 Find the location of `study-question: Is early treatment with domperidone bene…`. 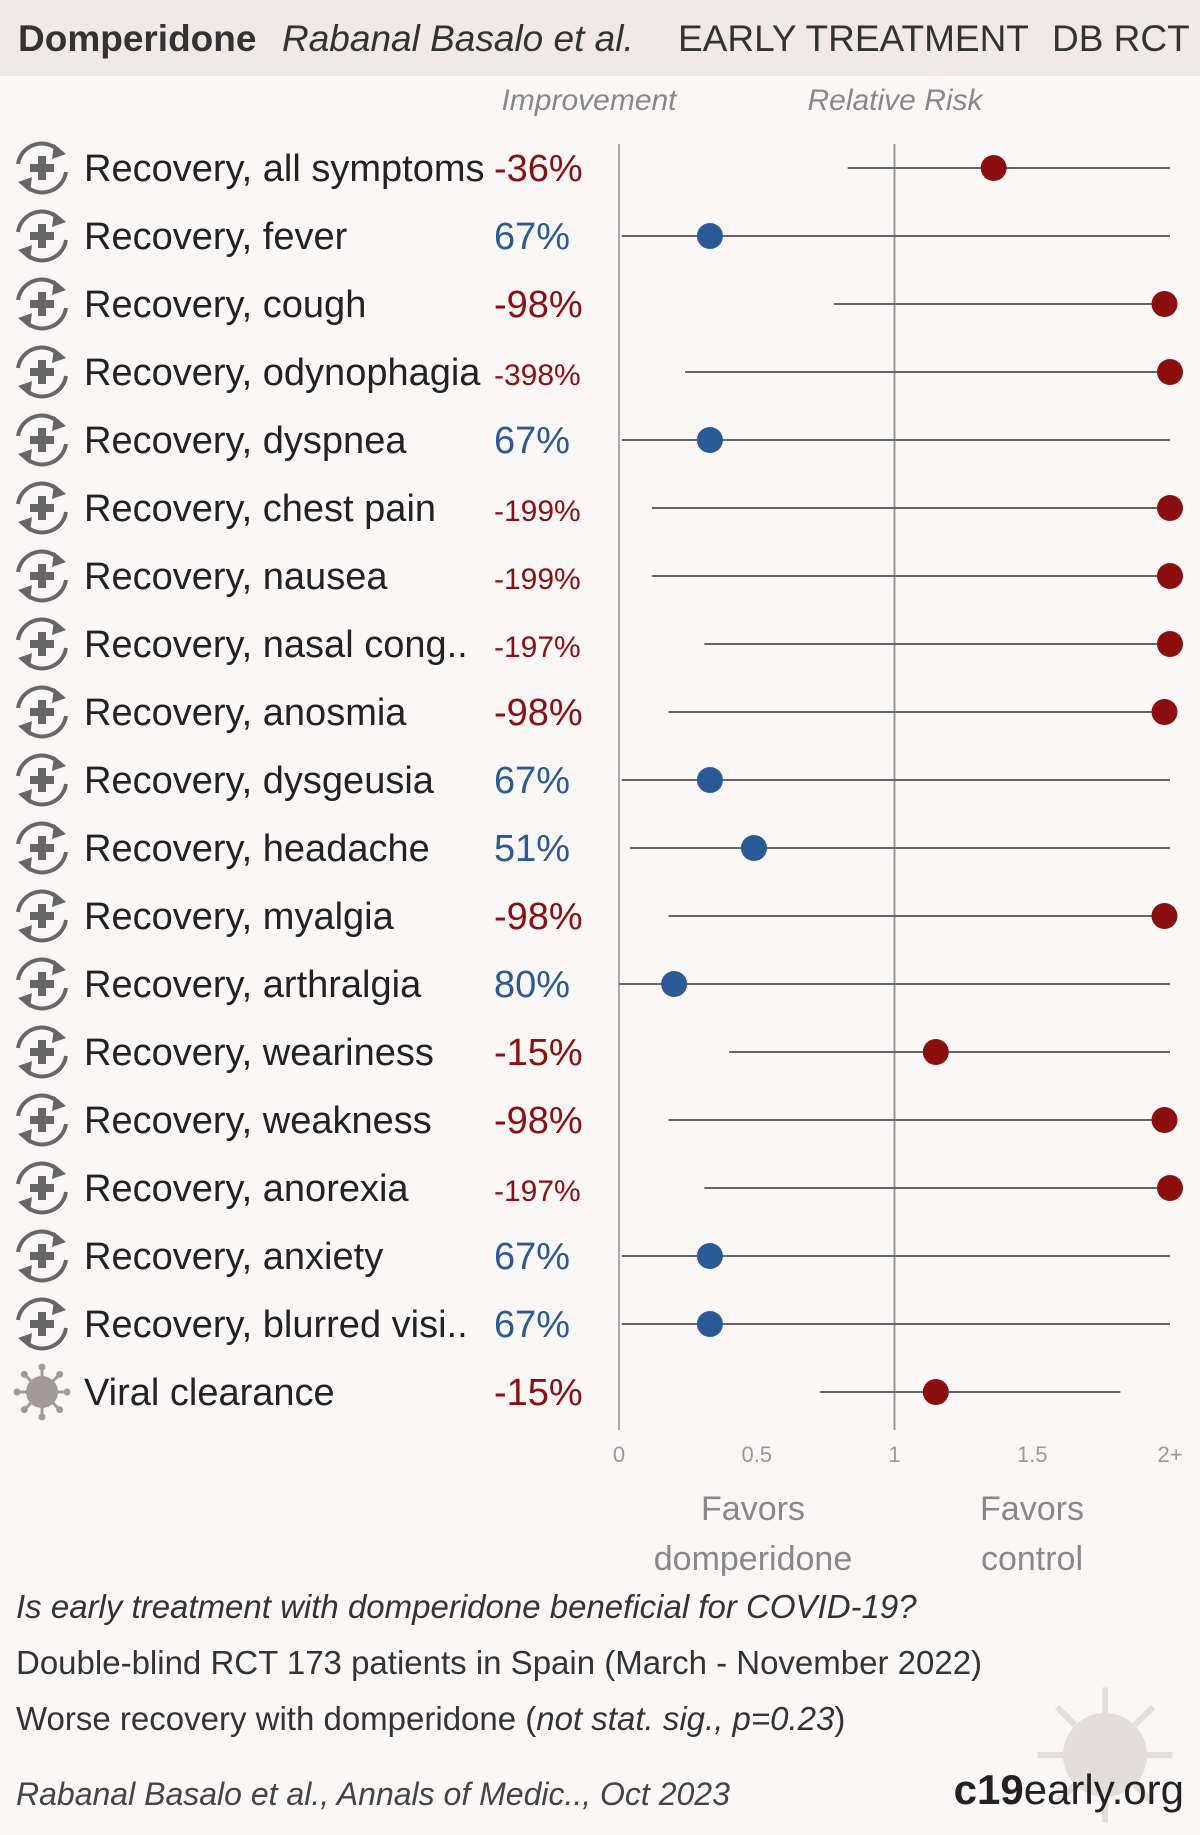

study-question: Is early treatment with domperidone bene… is located at coordinates (466, 1606).